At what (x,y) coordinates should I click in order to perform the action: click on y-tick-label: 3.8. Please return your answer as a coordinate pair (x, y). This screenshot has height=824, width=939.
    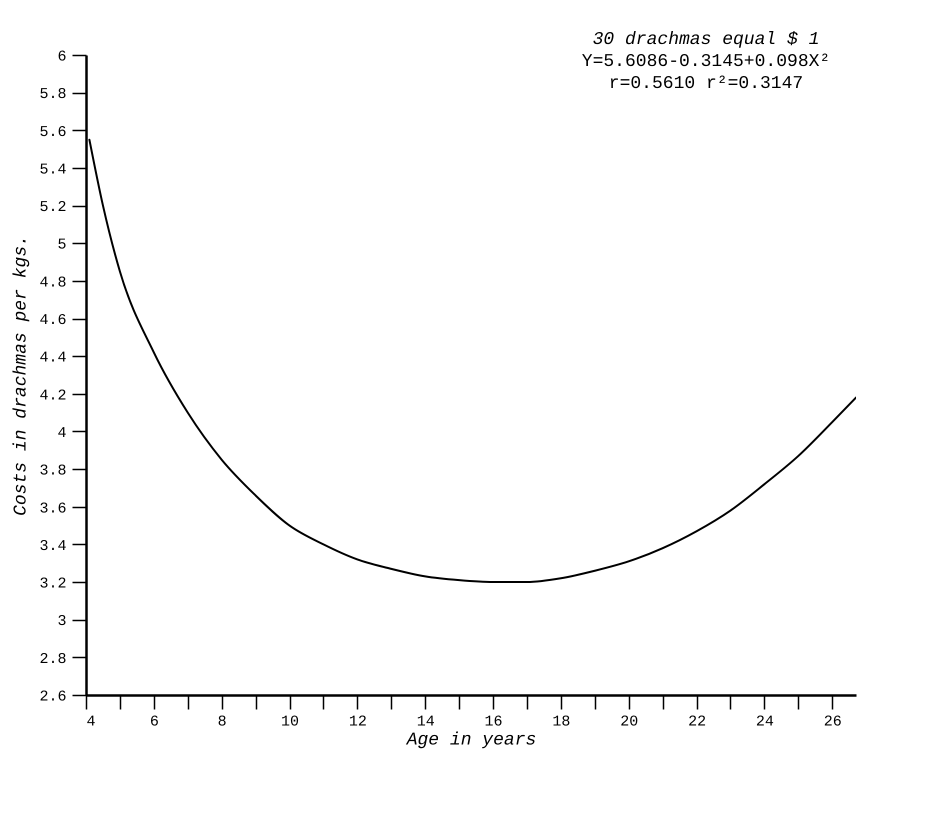
    Looking at the image, I should click on (52, 471).